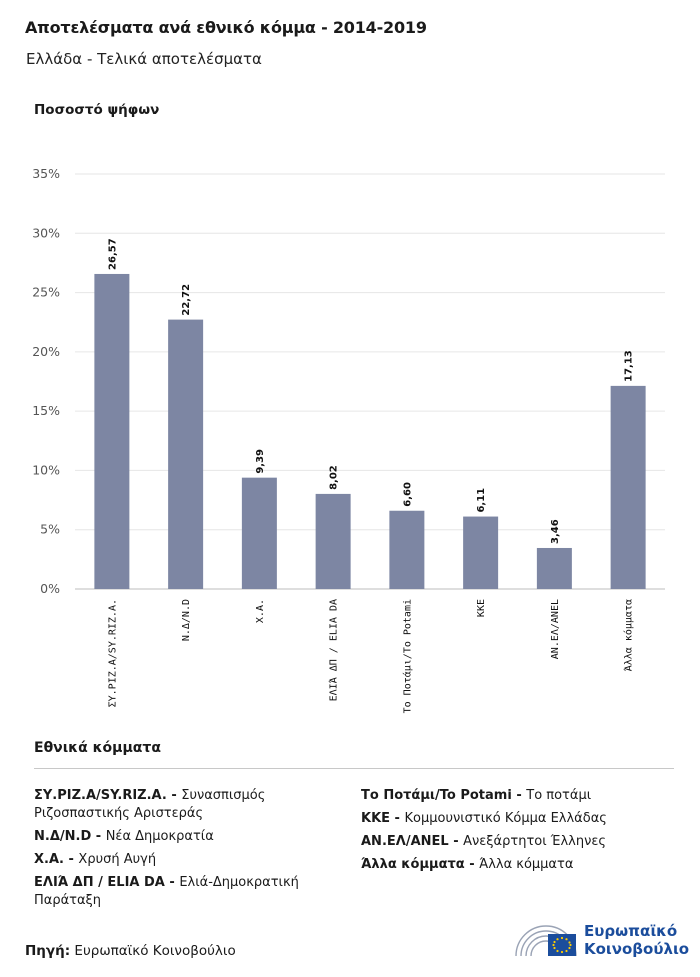 This screenshot has height=977, width=700. Describe the element at coordinates (46, 410) in the screenshot. I see `y-tick-label: 15%` at that location.